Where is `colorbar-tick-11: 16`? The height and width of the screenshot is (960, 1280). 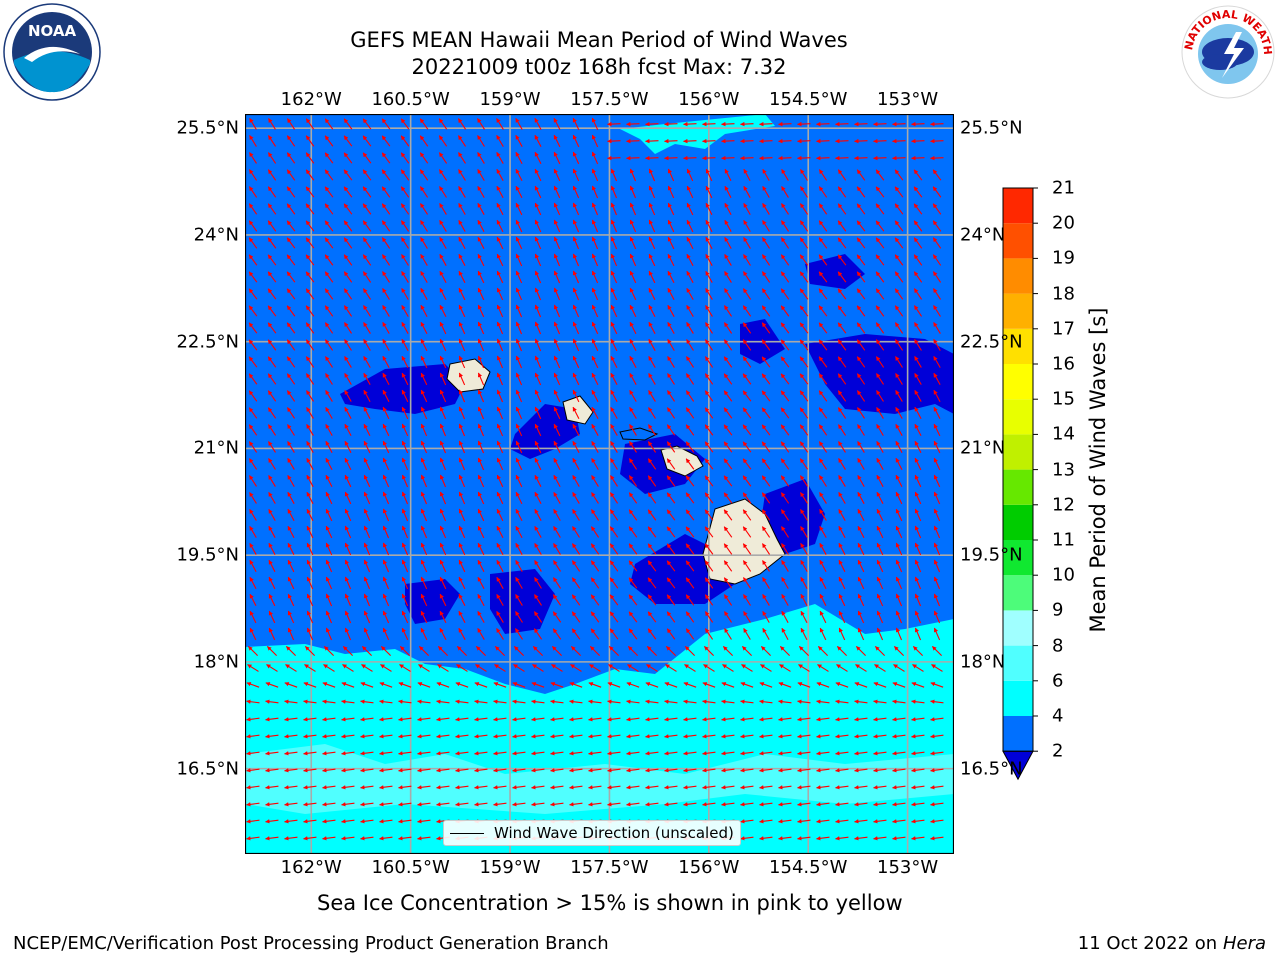 colorbar-tick-11: 16 is located at coordinates (1063, 364).